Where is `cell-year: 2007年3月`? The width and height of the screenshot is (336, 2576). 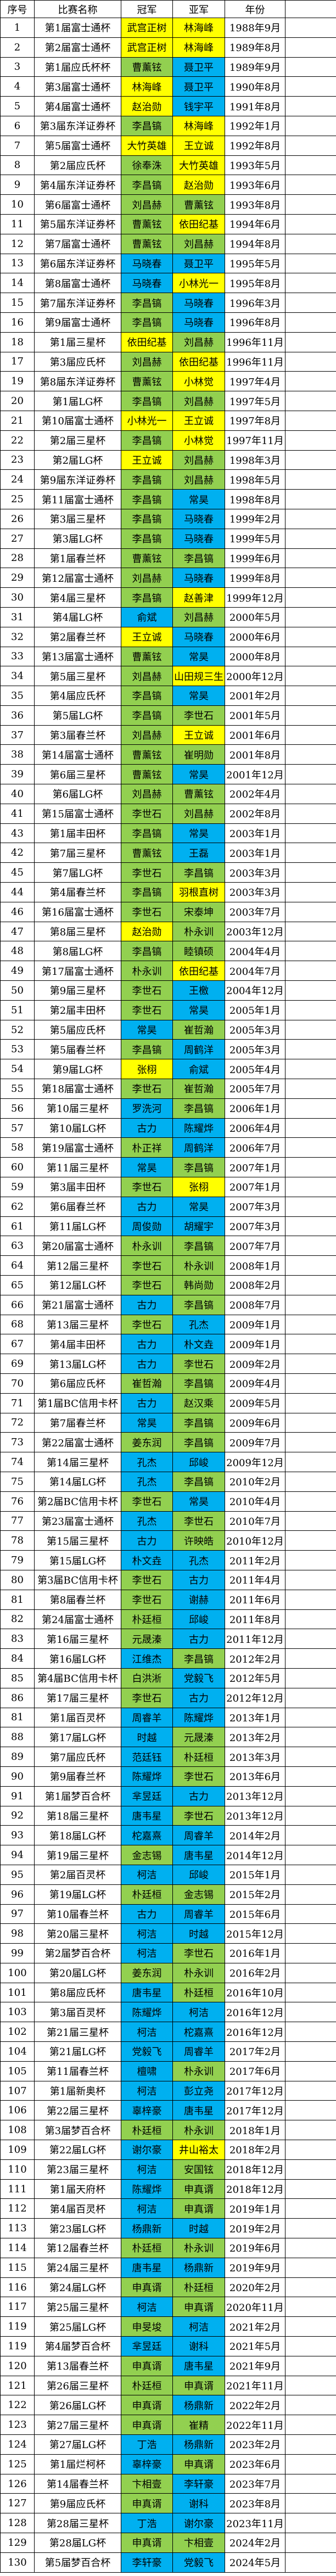 cell-year: 2007年3月 is located at coordinates (255, 1227).